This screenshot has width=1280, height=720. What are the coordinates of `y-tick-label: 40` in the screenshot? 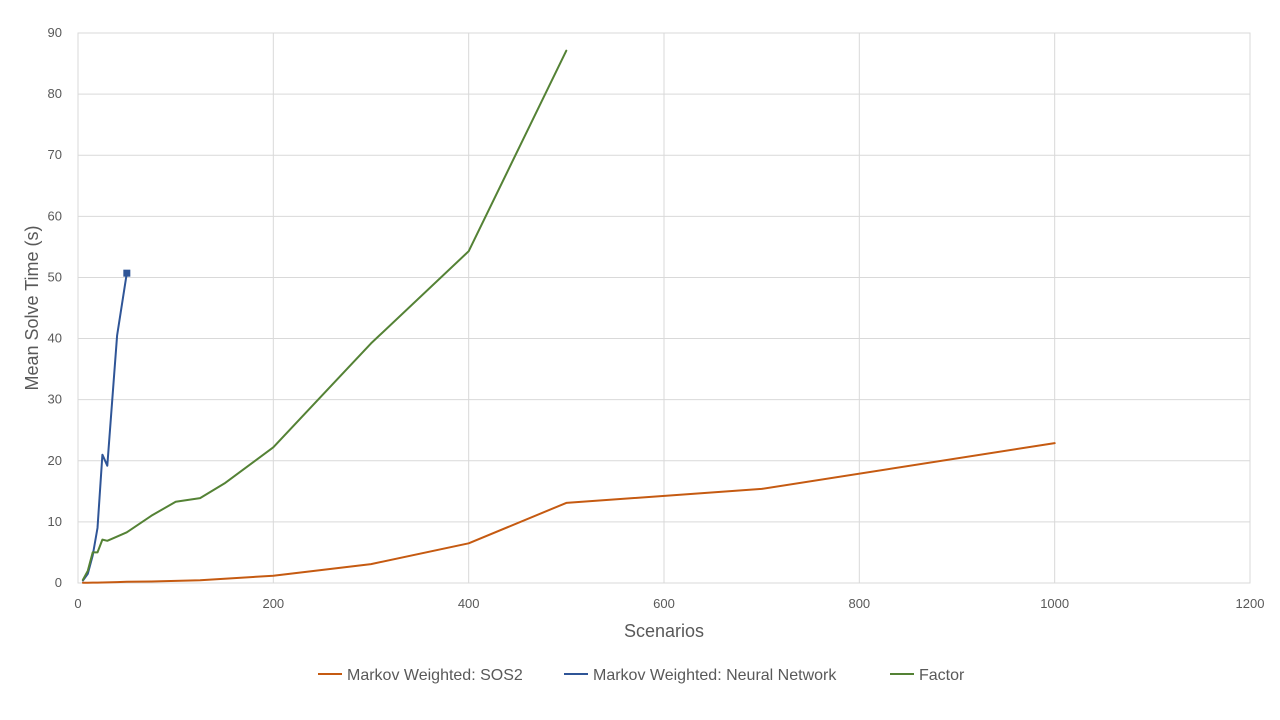 It's located at (55, 338).